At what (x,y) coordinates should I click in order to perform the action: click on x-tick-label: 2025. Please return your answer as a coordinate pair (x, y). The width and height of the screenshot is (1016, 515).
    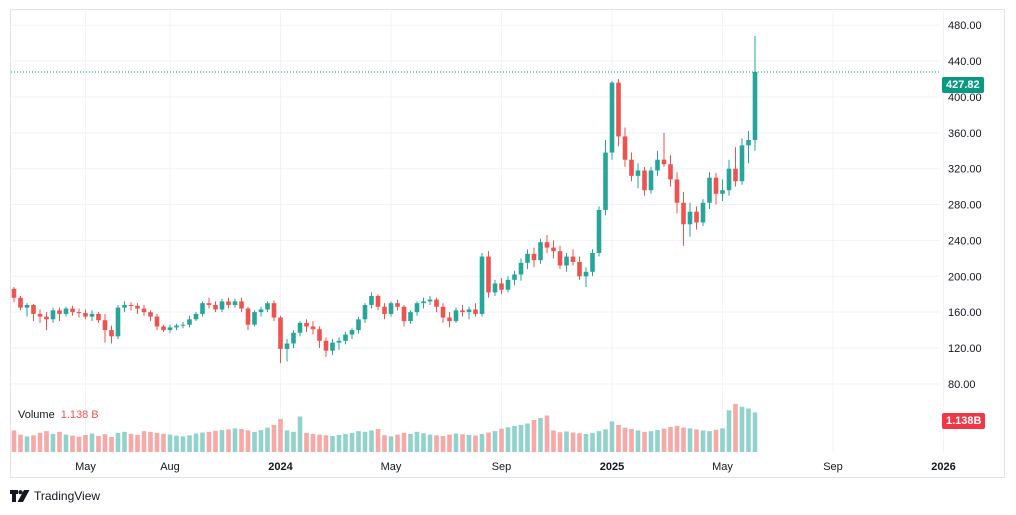
    Looking at the image, I should click on (612, 467).